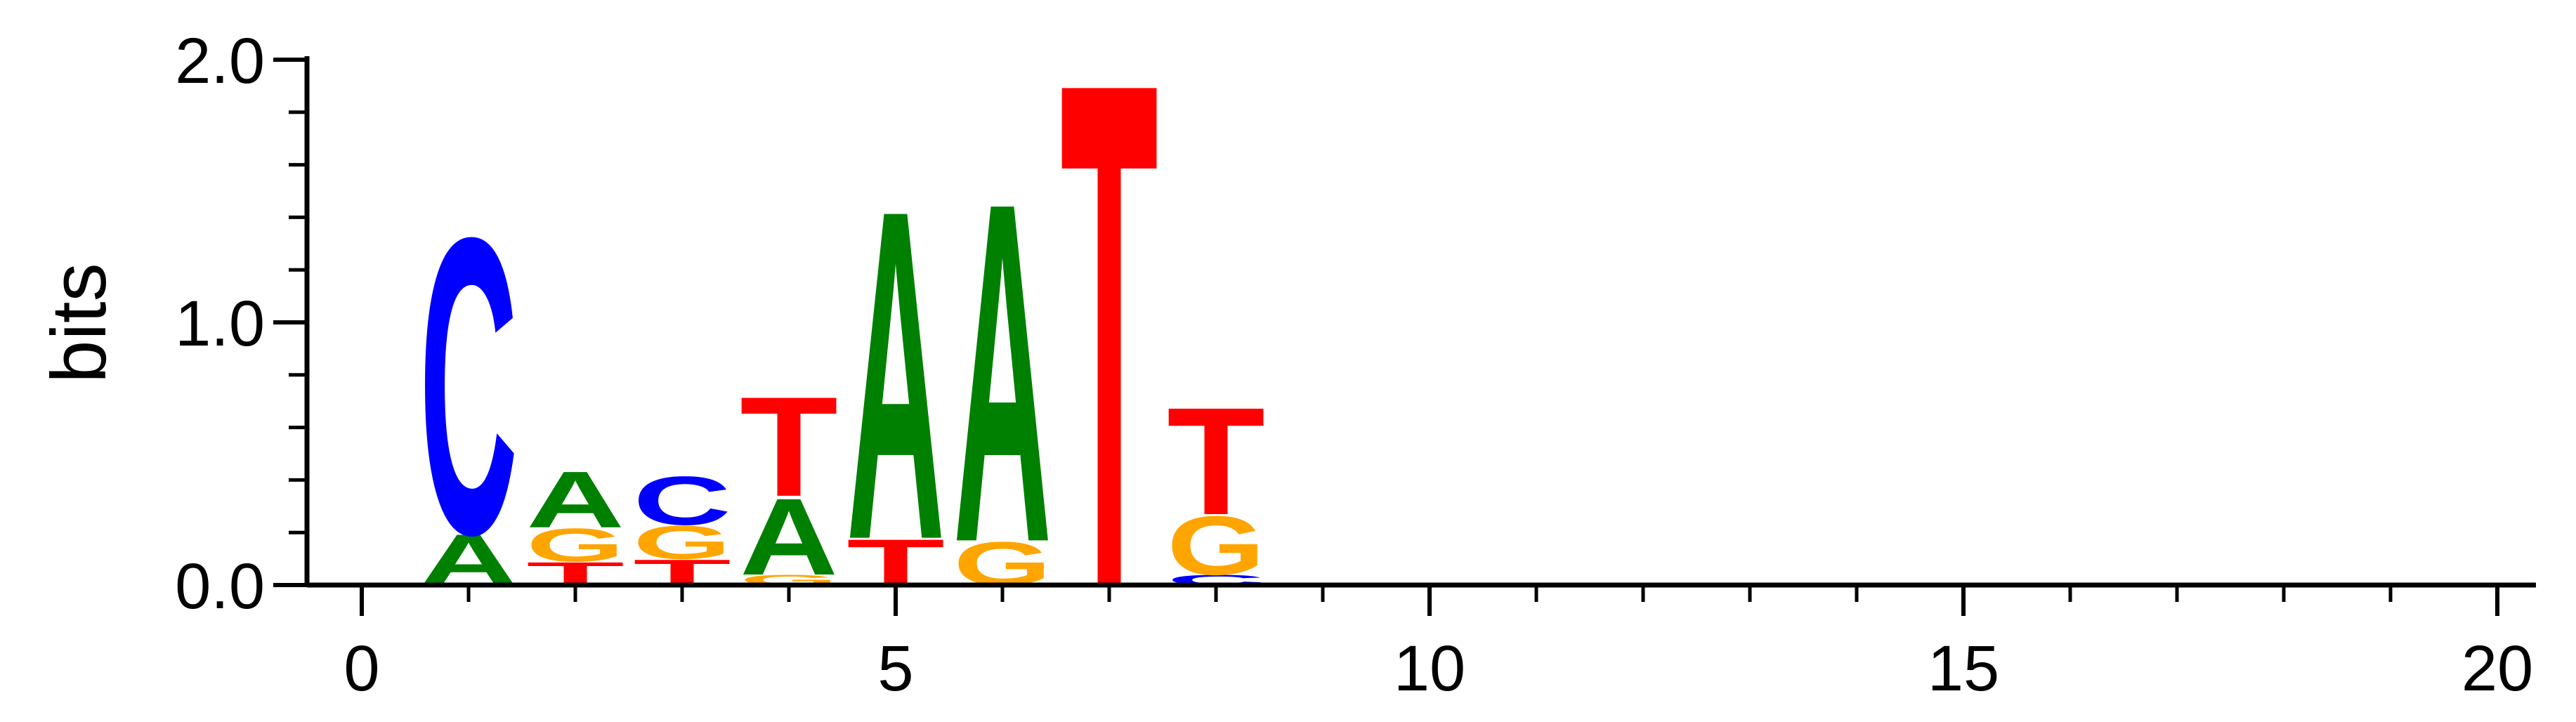  What do you see at coordinates (1963, 668) in the screenshot?
I see `x-tick-label: 15` at bounding box center [1963, 668].